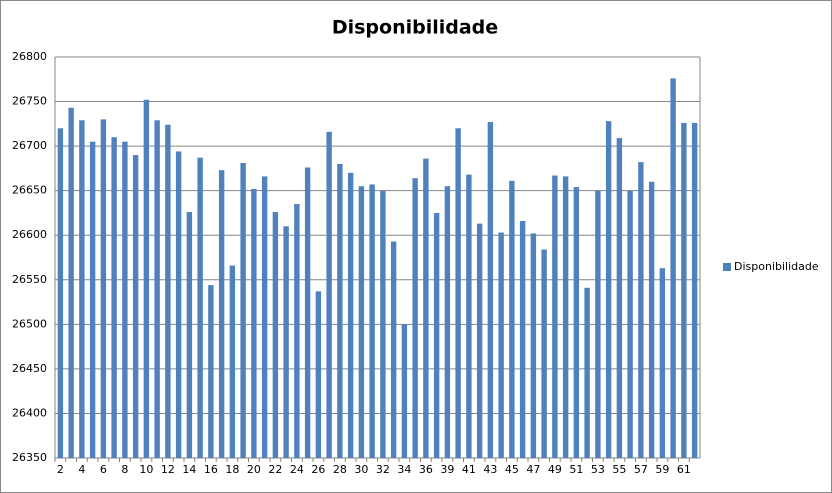 The image size is (832, 493). Describe the element at coordinates (318, 469) in the screenshot. I see `x-tick-label: 26` at that location.